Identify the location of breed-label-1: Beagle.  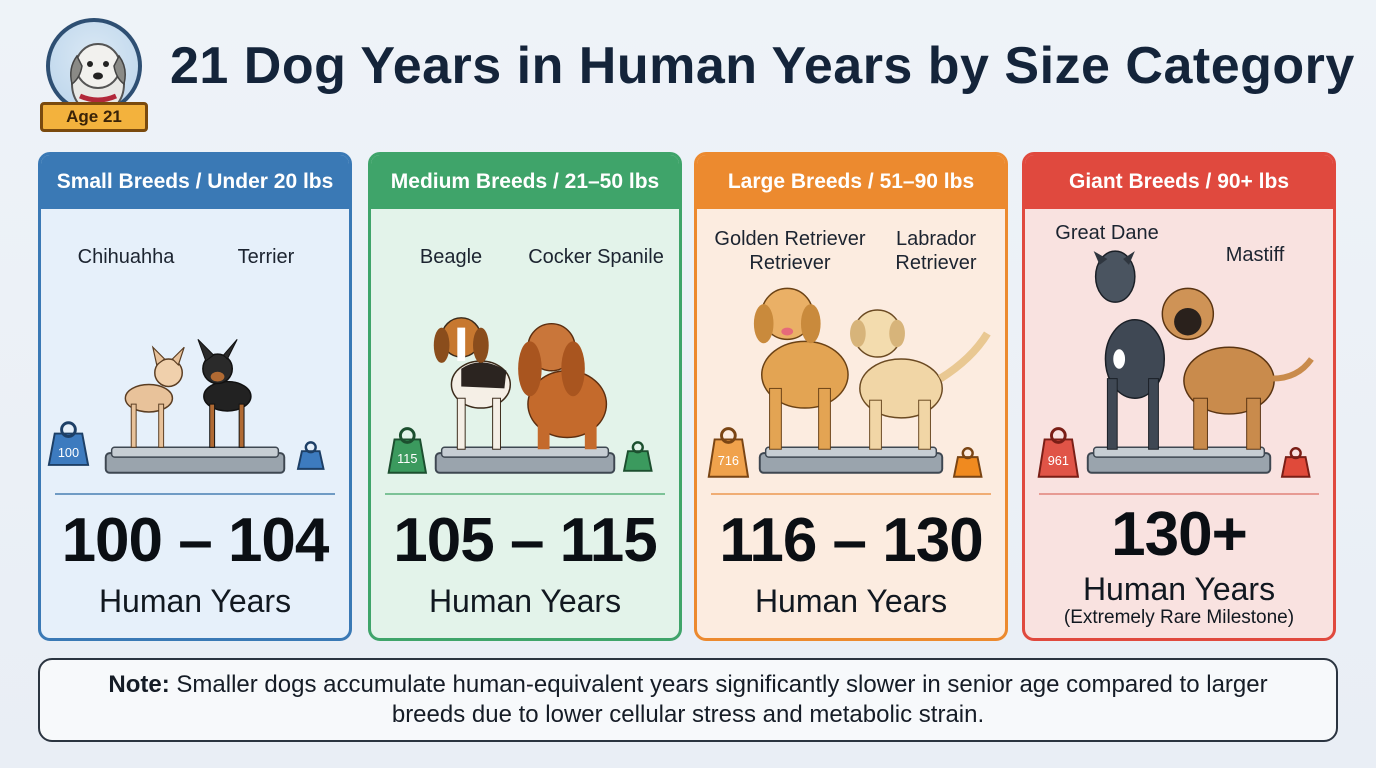
(451, 257).